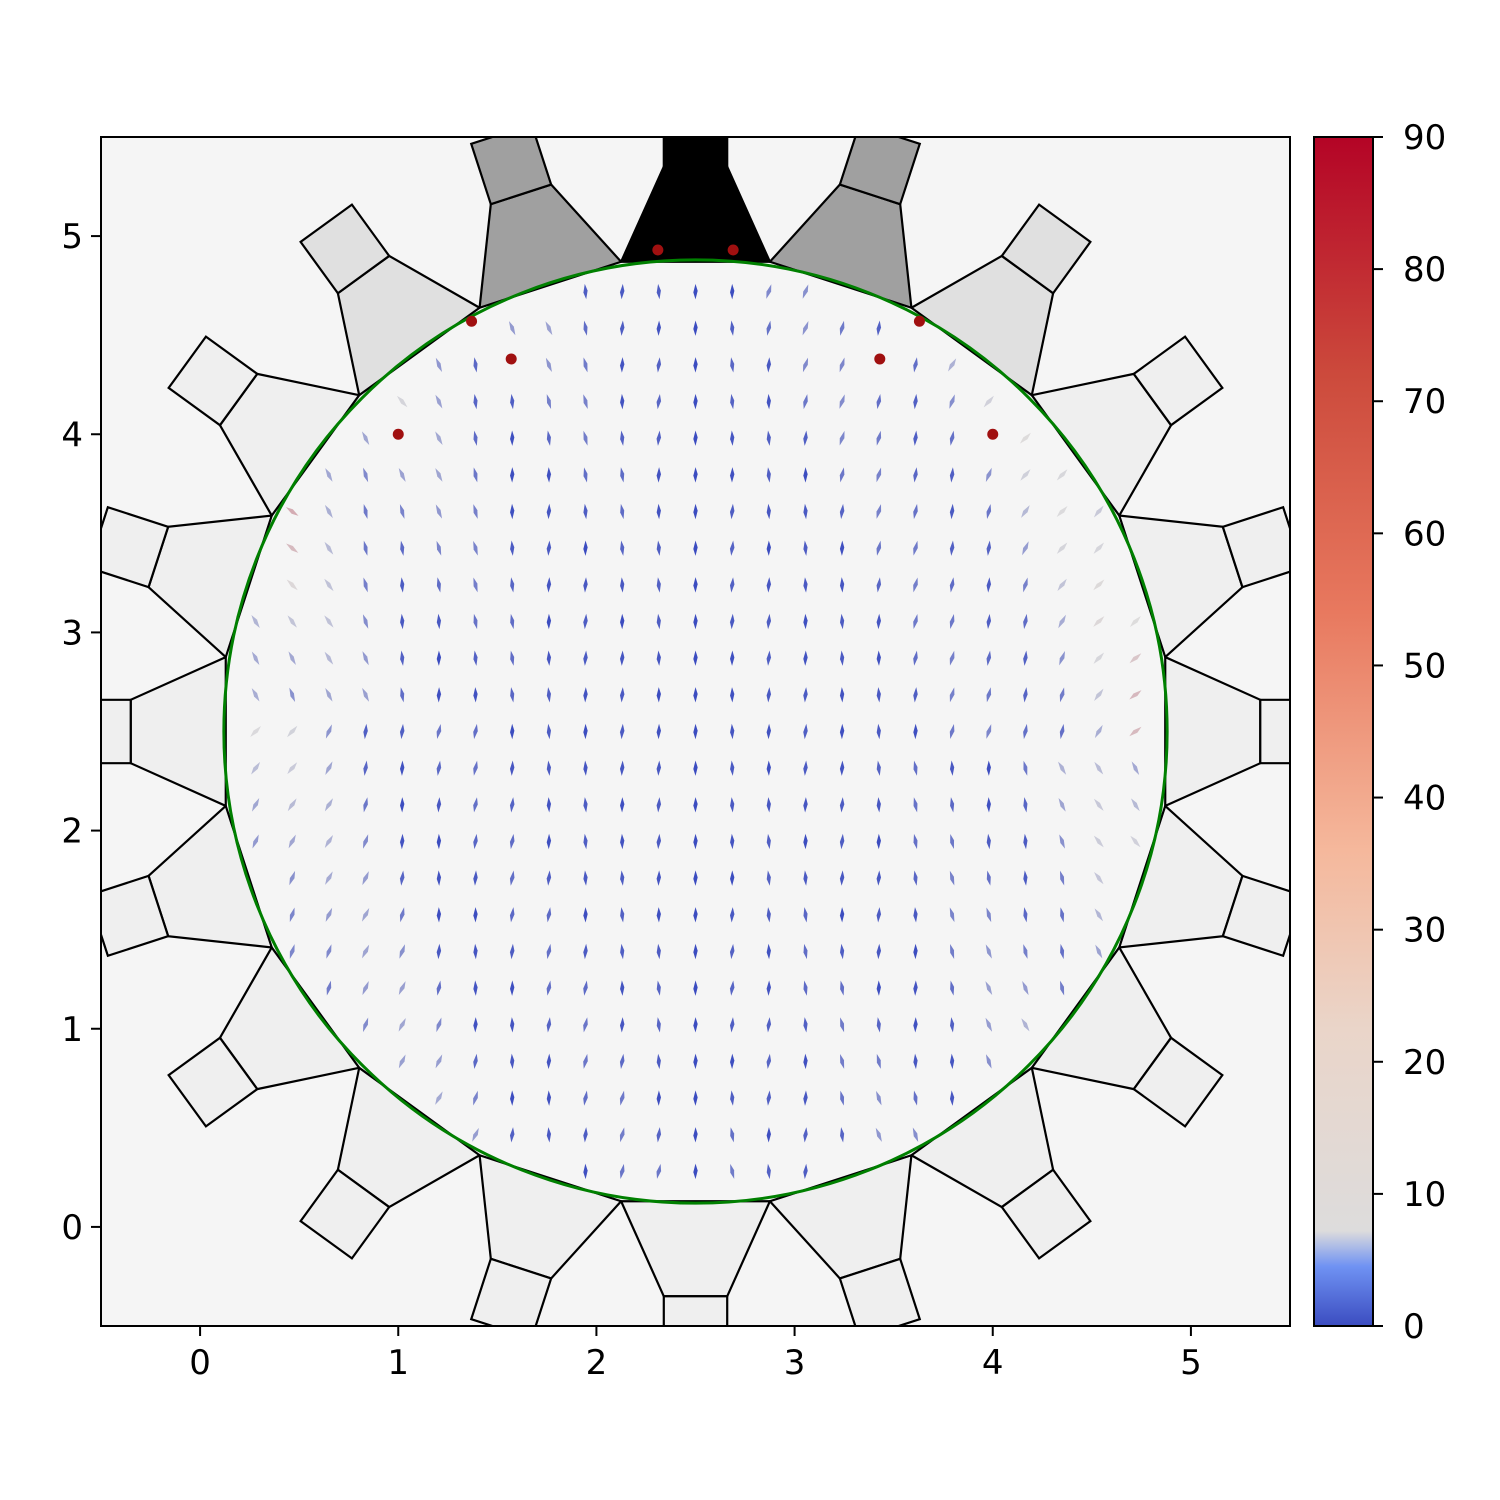 This screenshot has height=1500, width=1500. I want to click on ring-pad, so click(880, 1291).